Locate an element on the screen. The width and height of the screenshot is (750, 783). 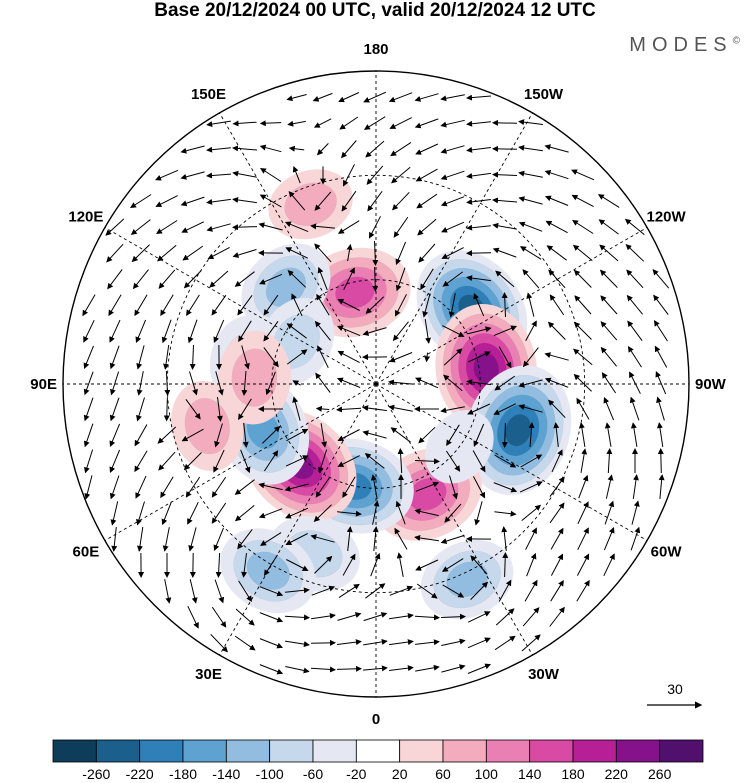
longitude-label: 150W is located at coordinates (544, 94).